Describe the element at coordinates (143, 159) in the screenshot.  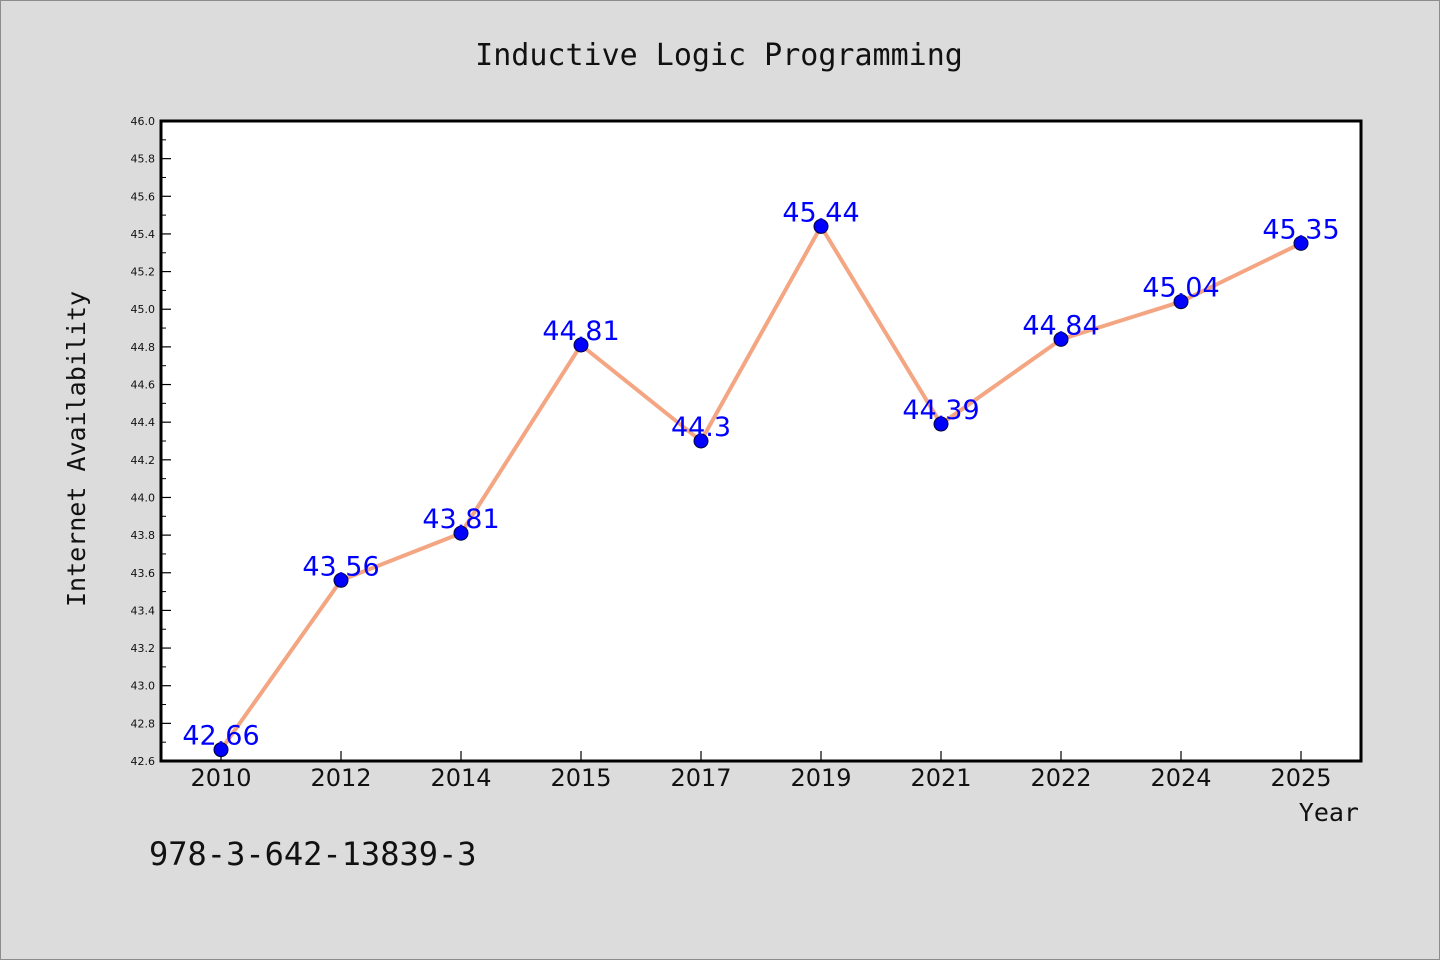
I see `y-tick-label: 45.8` at that location.